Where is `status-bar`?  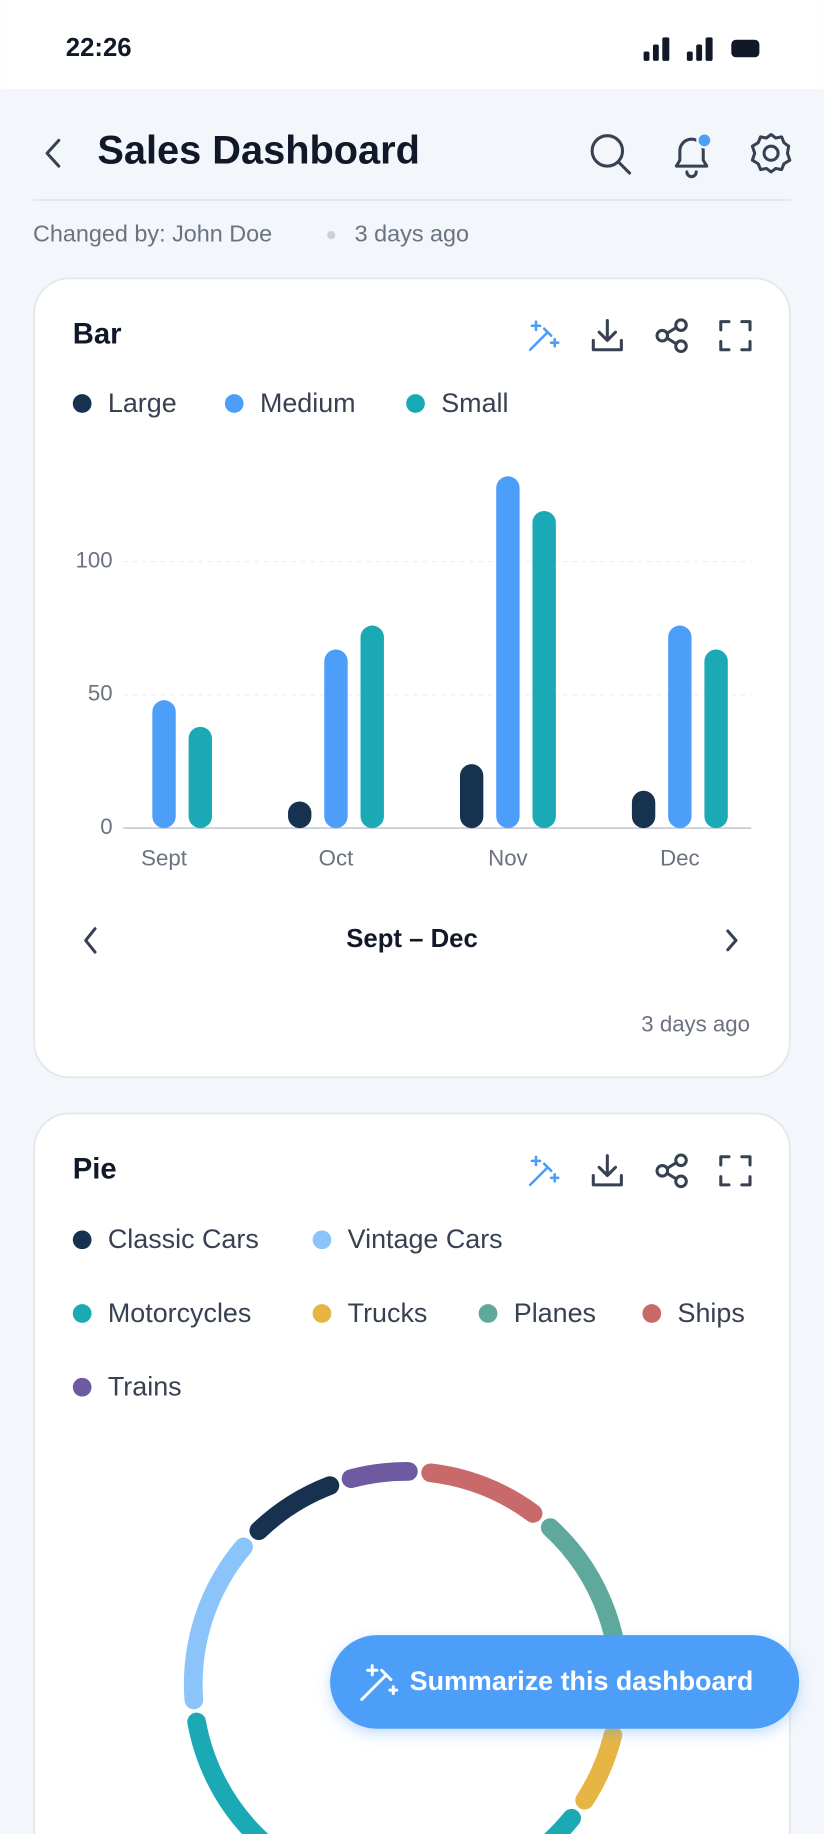 status-bar is located at coordinates (412, 44).